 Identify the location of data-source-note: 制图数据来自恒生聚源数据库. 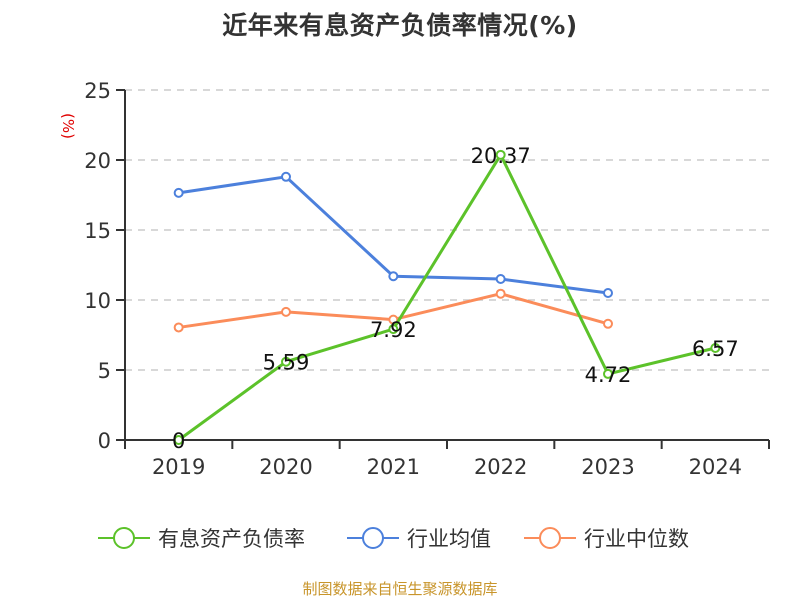
(400, 589).